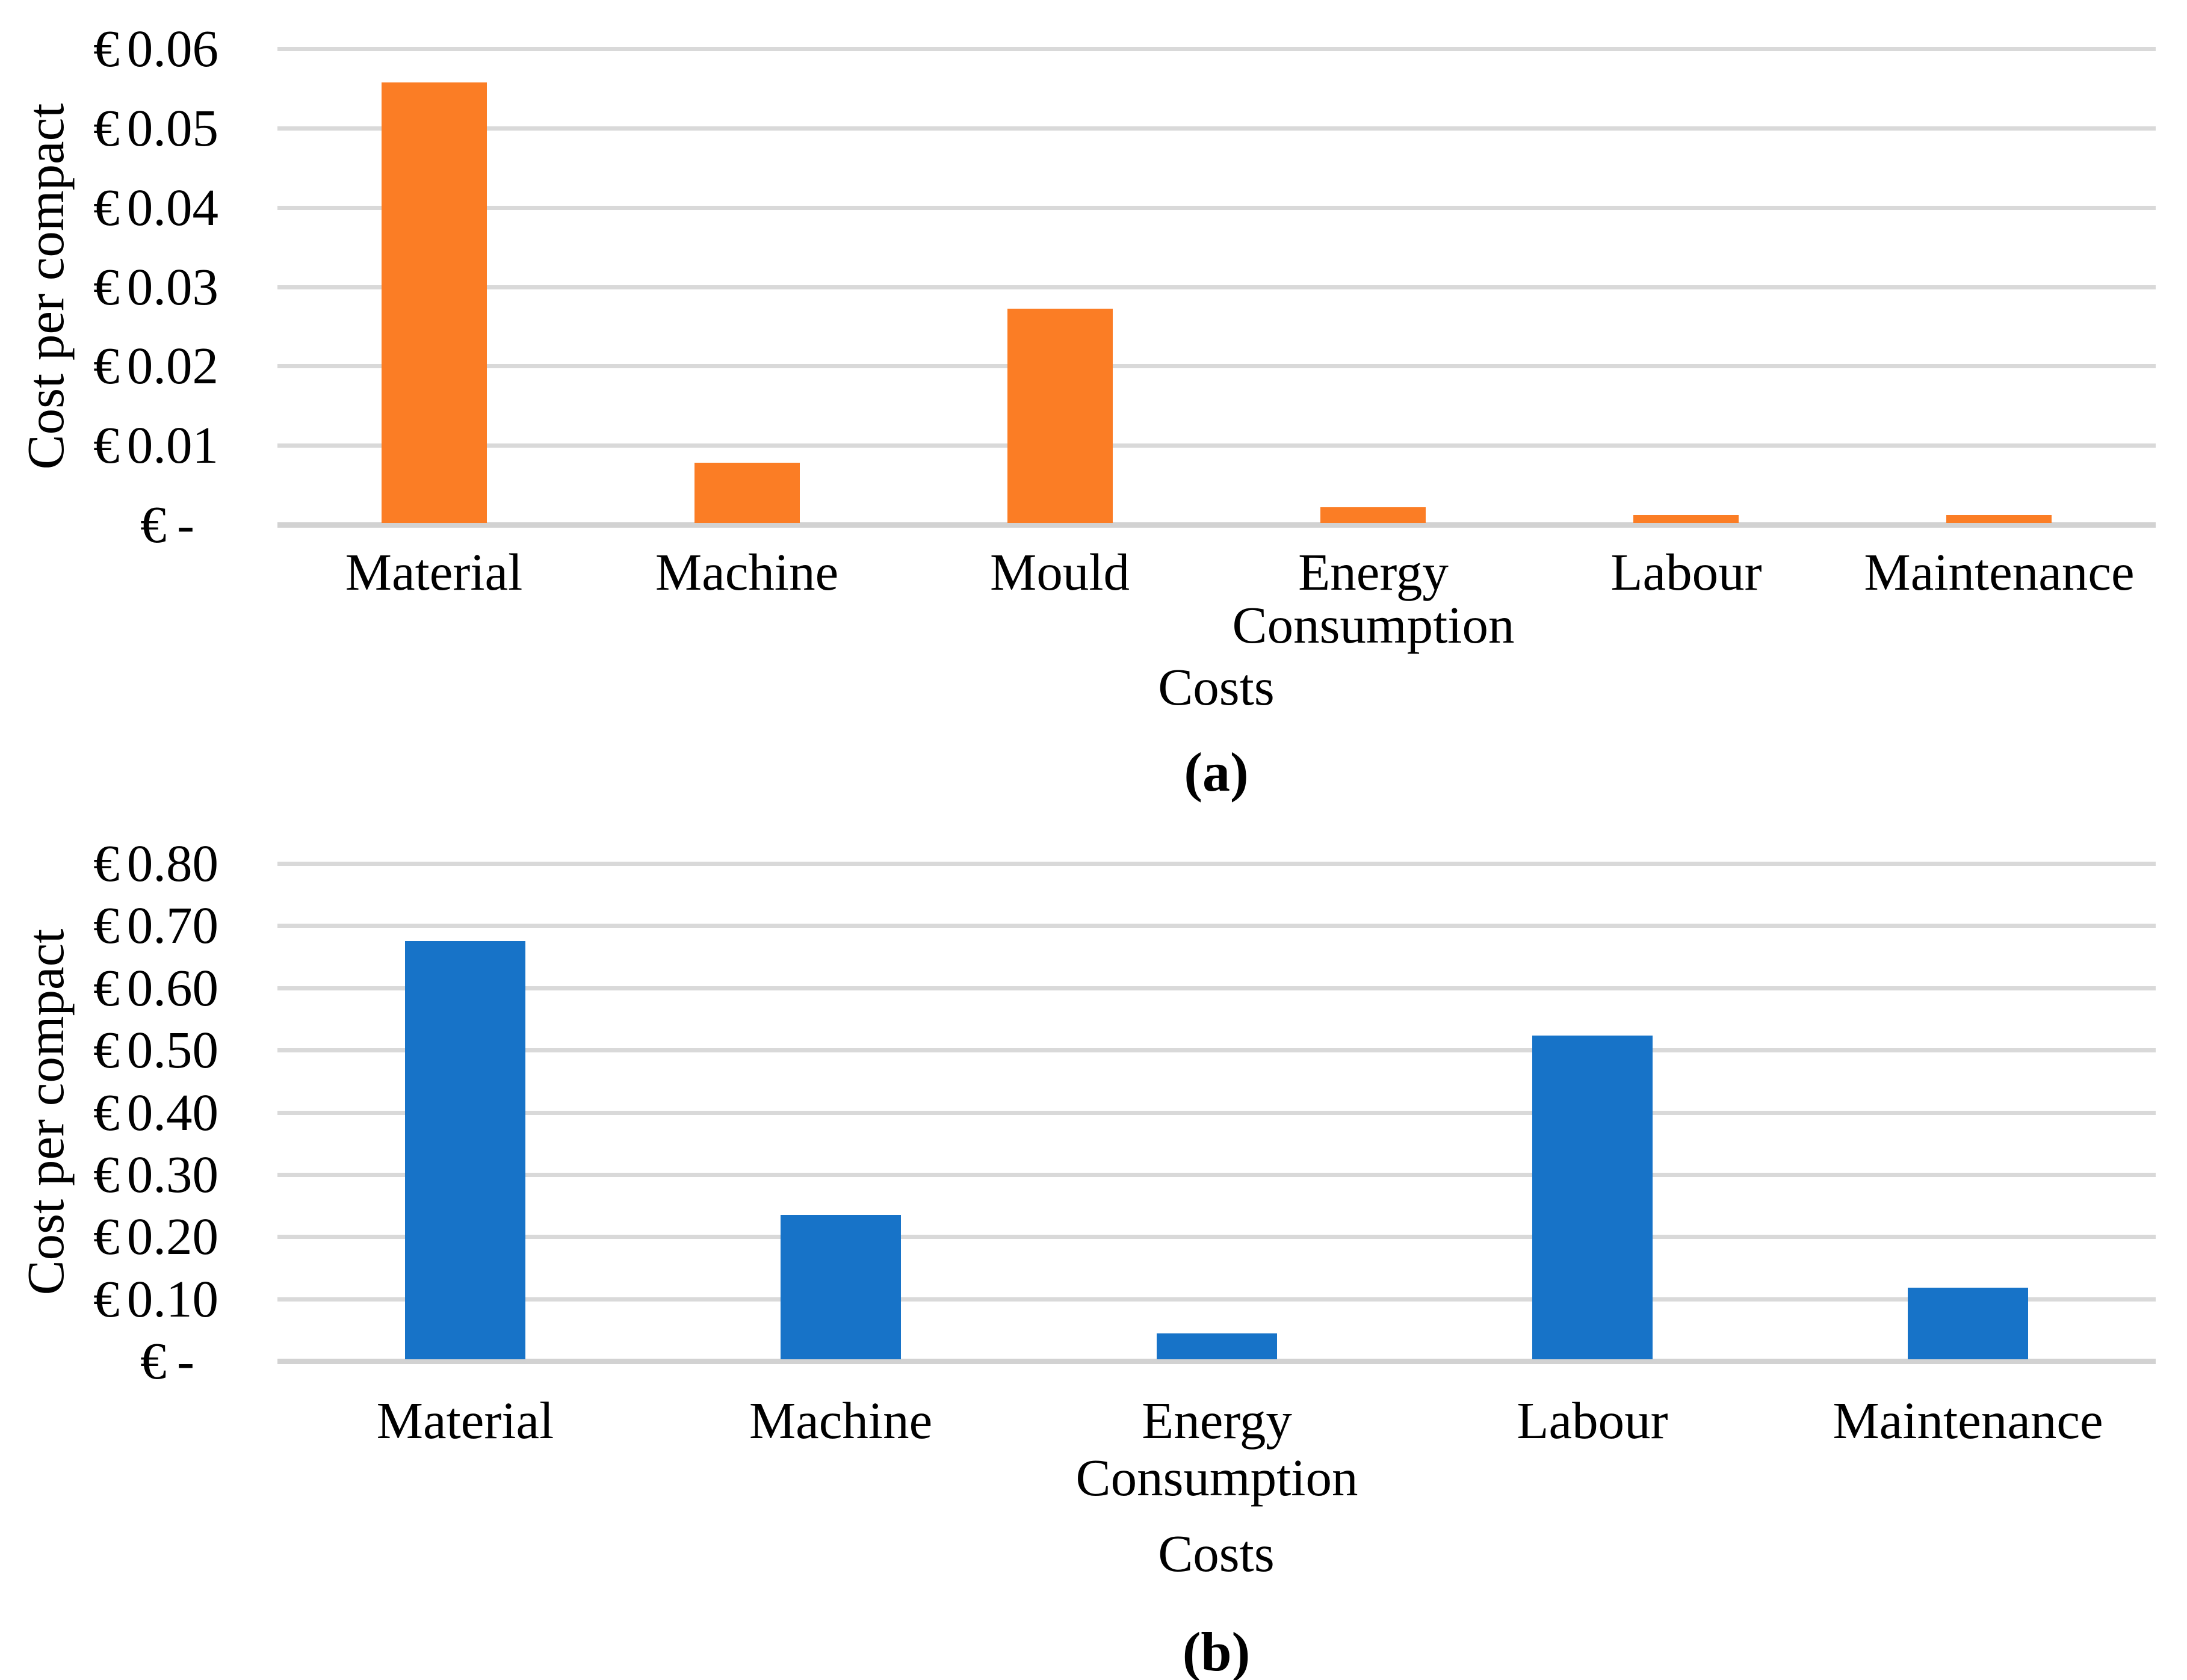 The height and width of the screenshot is (1680, 2187). I want to click on y-tick-0.01: €0.01, so click(155, 445).